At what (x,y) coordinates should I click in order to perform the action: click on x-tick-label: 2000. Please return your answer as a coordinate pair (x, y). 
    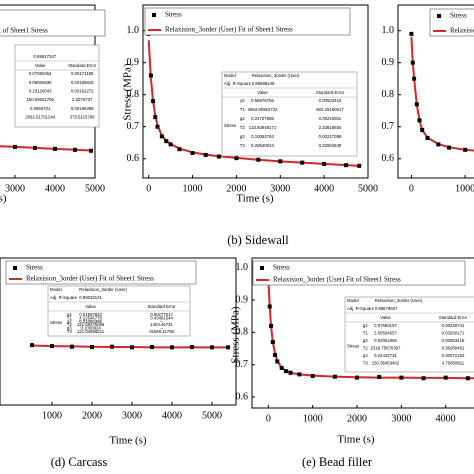
    Looking at the image, I should click on (92, 415).